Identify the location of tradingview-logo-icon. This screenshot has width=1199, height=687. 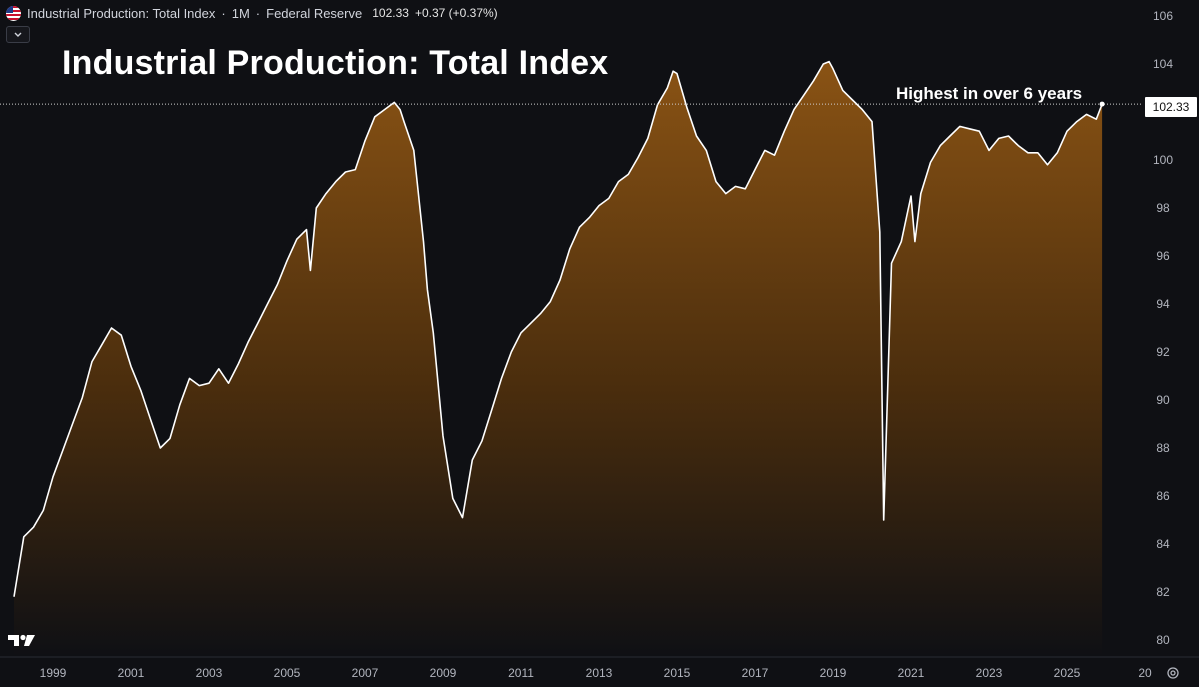
(22, 642).